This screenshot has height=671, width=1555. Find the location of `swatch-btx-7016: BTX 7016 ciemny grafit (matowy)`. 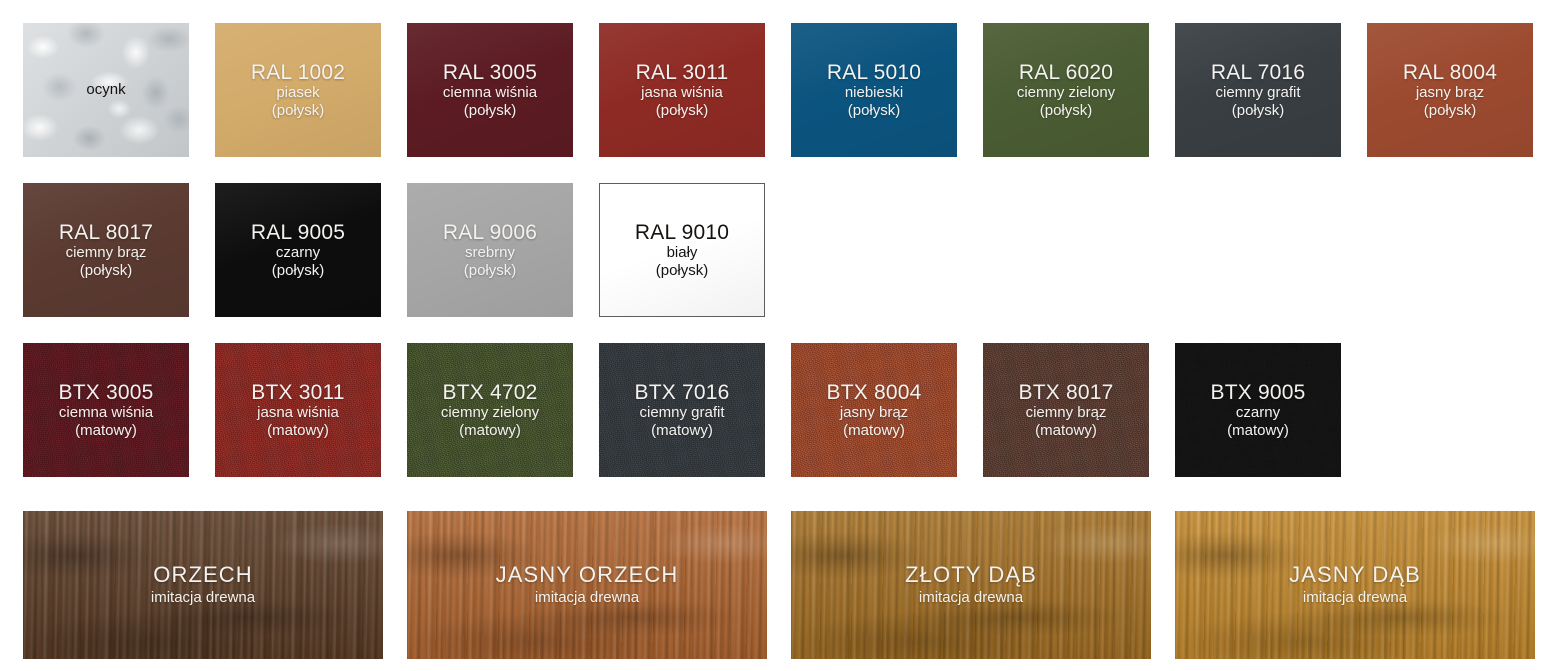

swatch-btx-7016: BTX 7016 ciemny grafit (matowy) is located at coordinates (682, 410).